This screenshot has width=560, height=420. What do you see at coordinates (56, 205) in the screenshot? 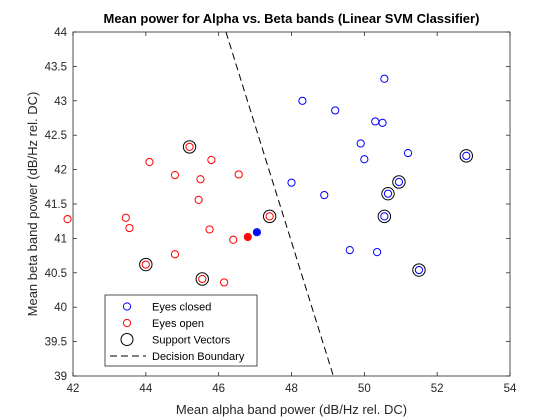
I see `y-tick-label-5: 41.5` at bounding box center [56, 205].